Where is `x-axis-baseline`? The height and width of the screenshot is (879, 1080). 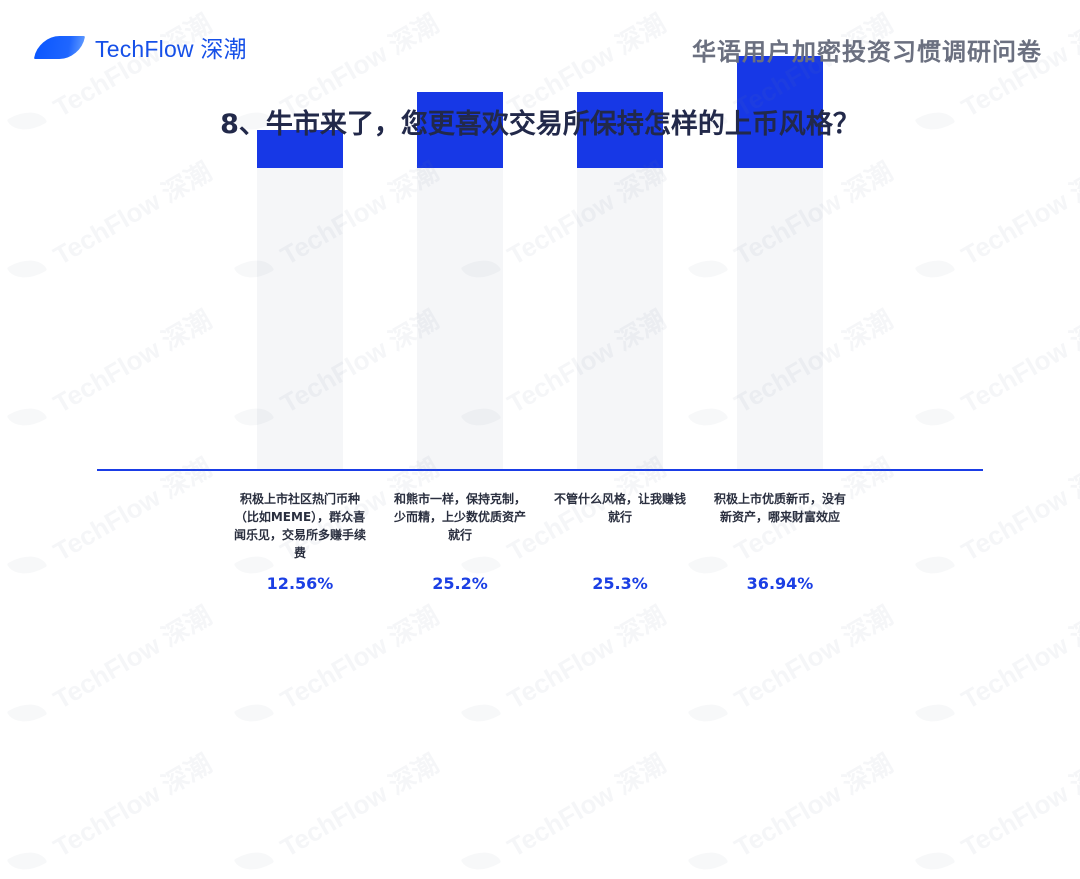 x-axis-baseline is located at coordinates (540, 470).